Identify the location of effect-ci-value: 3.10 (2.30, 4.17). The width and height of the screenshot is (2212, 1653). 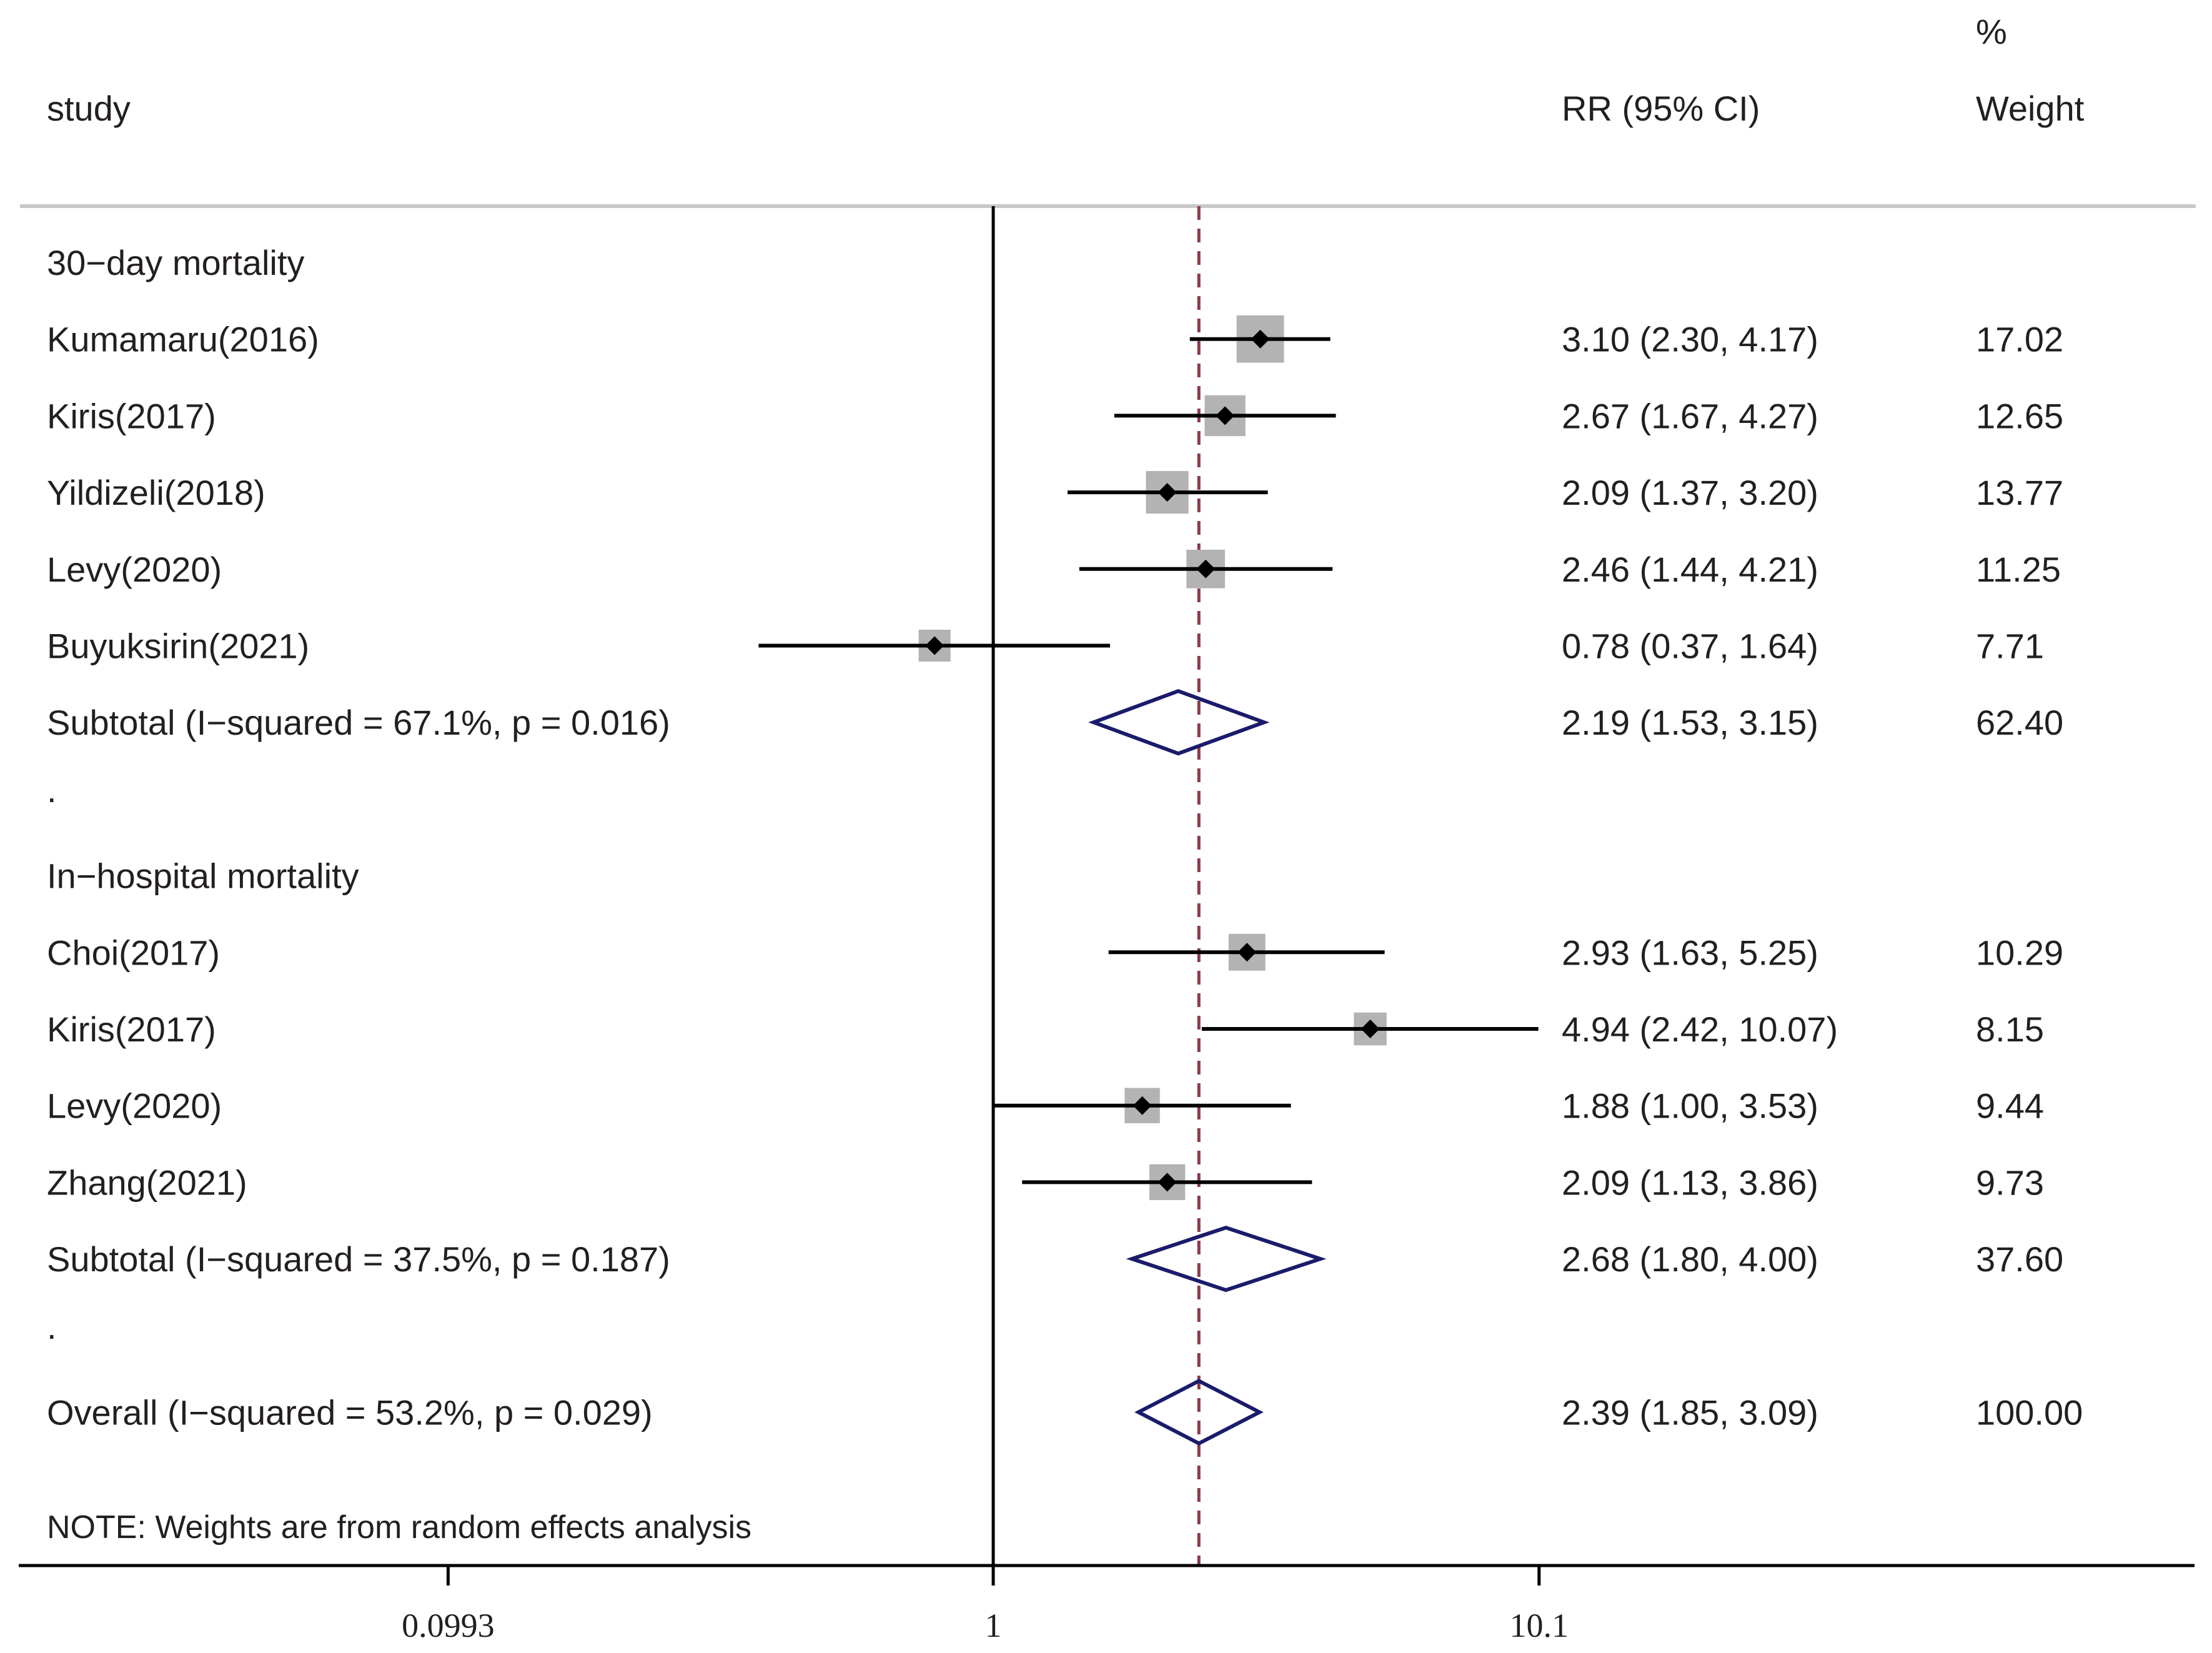
(1690, 339).